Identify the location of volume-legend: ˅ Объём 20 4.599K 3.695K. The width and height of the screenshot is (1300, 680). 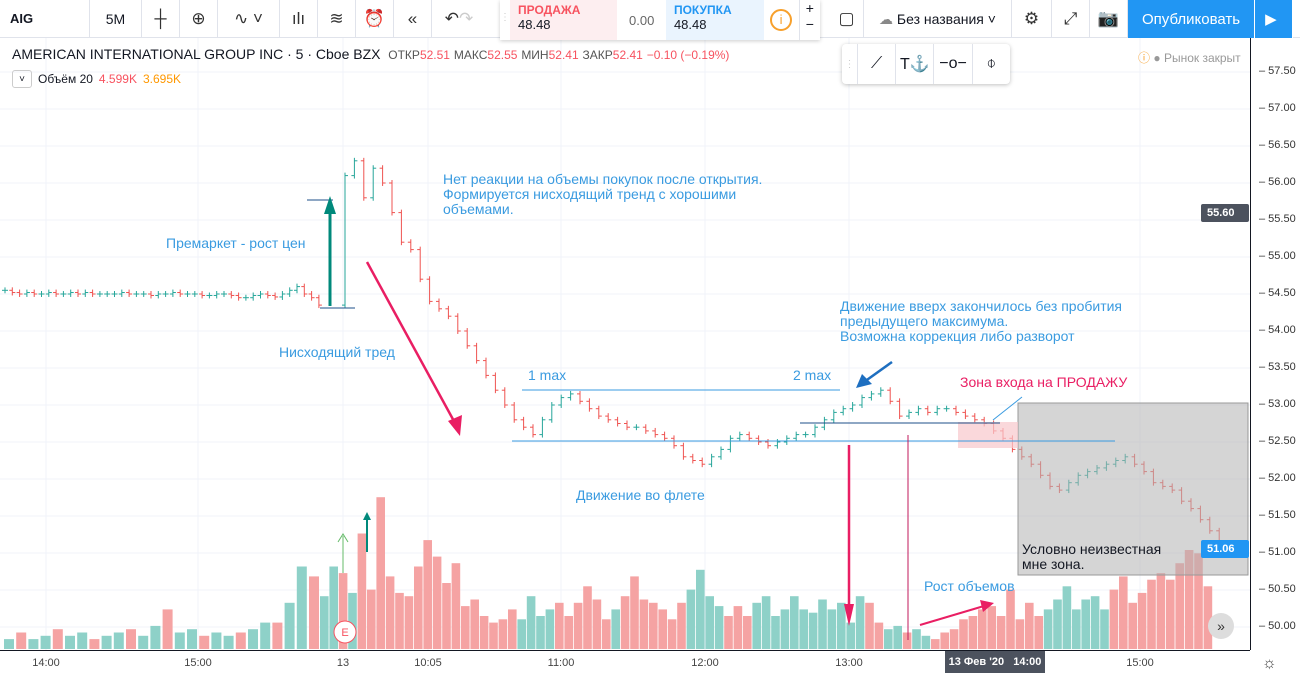
(96, 79).